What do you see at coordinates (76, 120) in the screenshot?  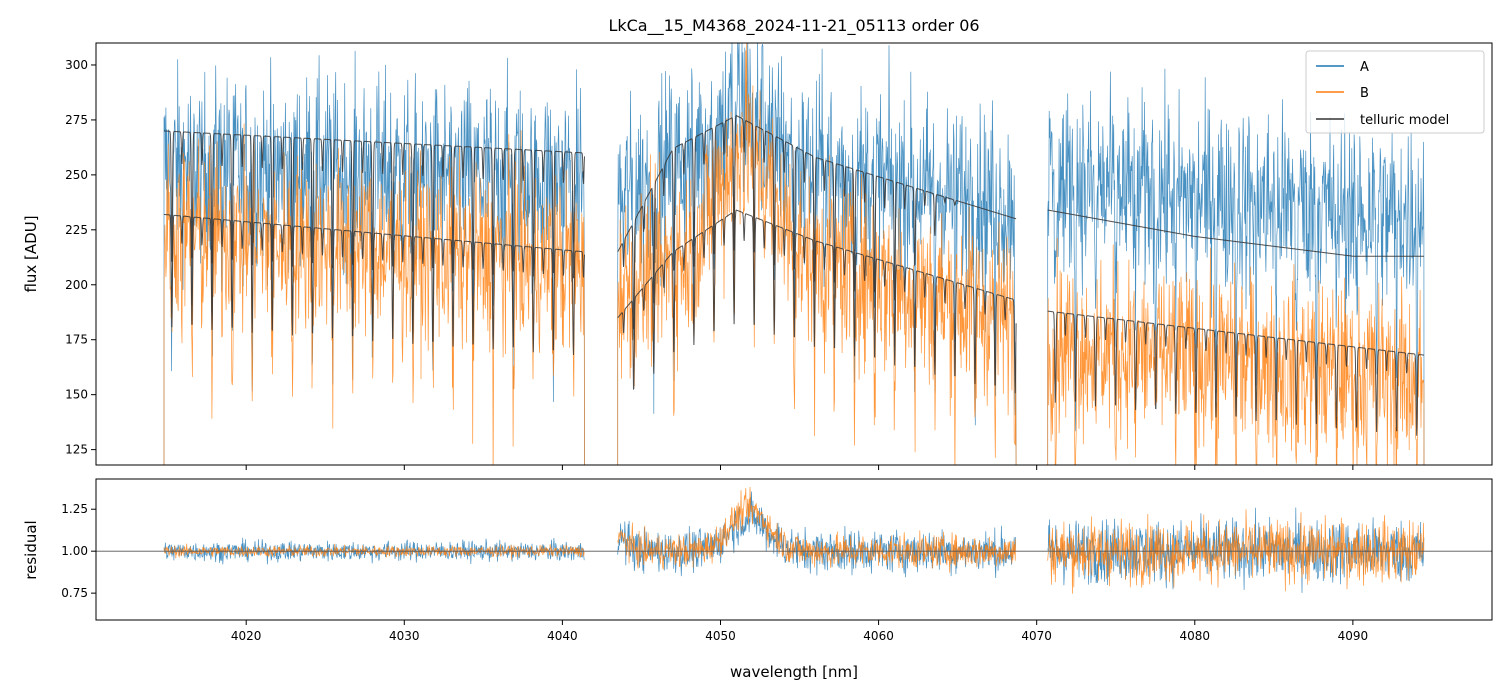 I see `flux-y-tick-label-275: 275` at bounding box center [76, 120].